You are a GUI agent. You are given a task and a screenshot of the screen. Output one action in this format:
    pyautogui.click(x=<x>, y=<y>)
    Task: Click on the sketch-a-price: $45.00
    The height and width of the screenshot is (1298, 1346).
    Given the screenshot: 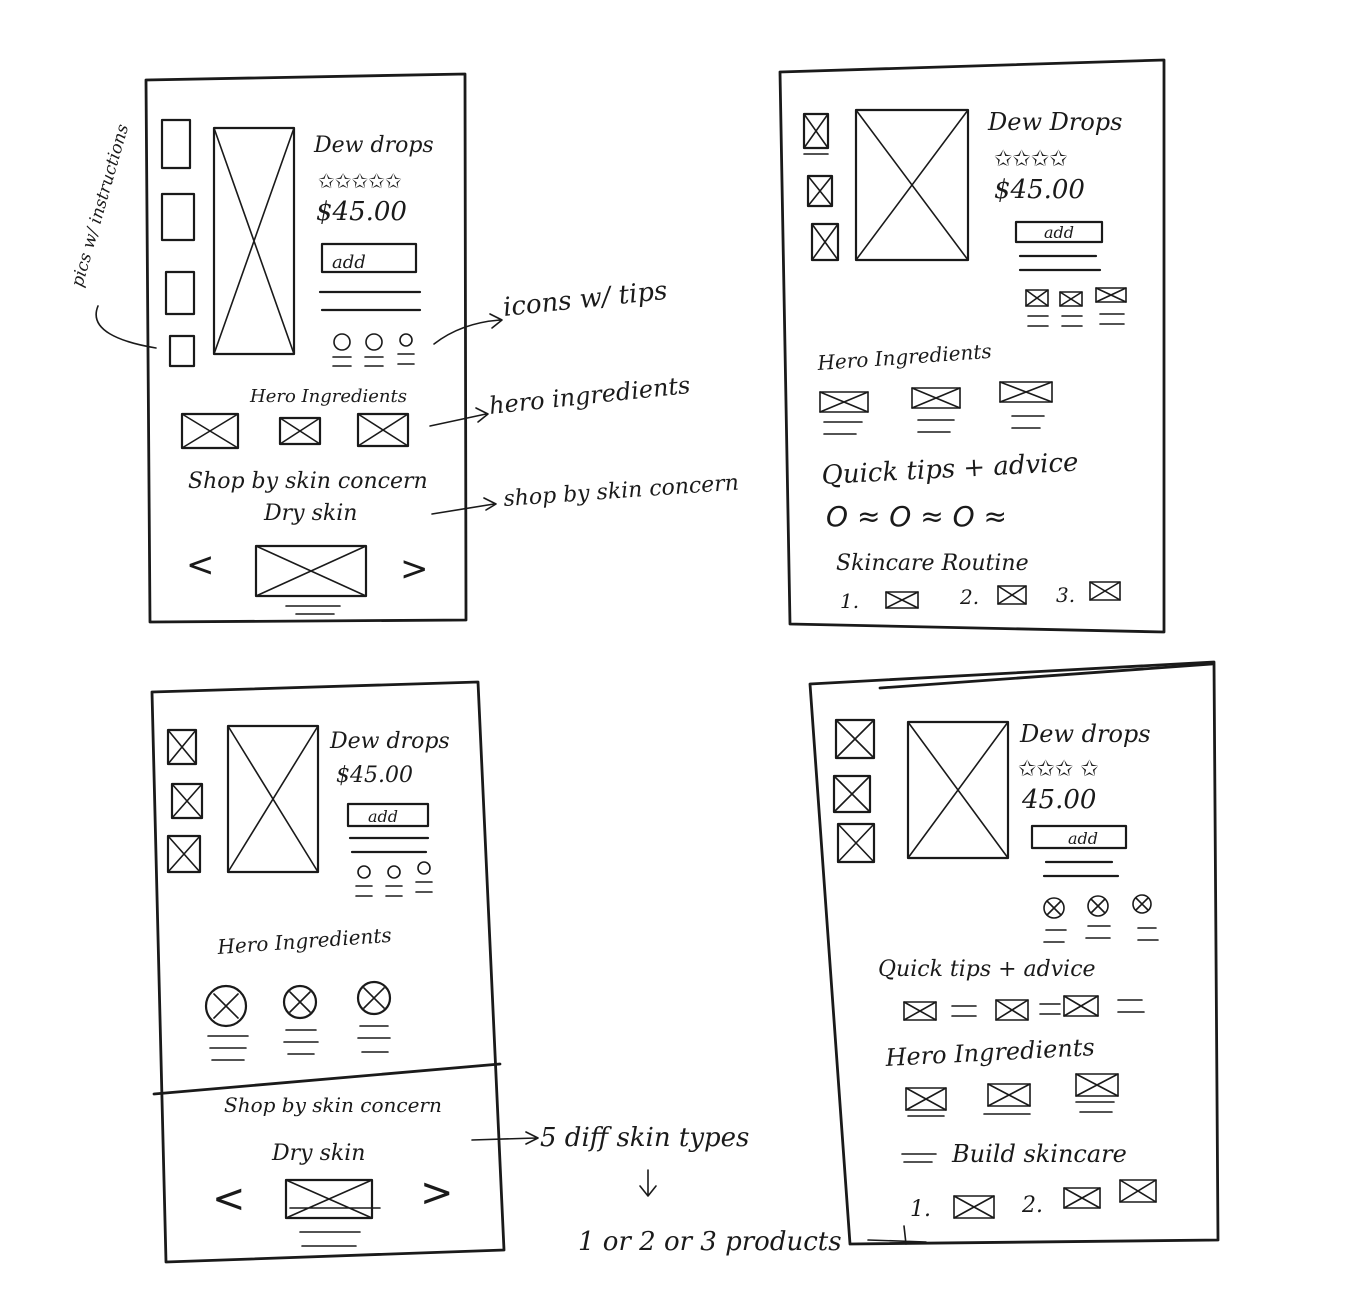 What is the action you would take?
    pyautogui.click(x=361, y=212)
    